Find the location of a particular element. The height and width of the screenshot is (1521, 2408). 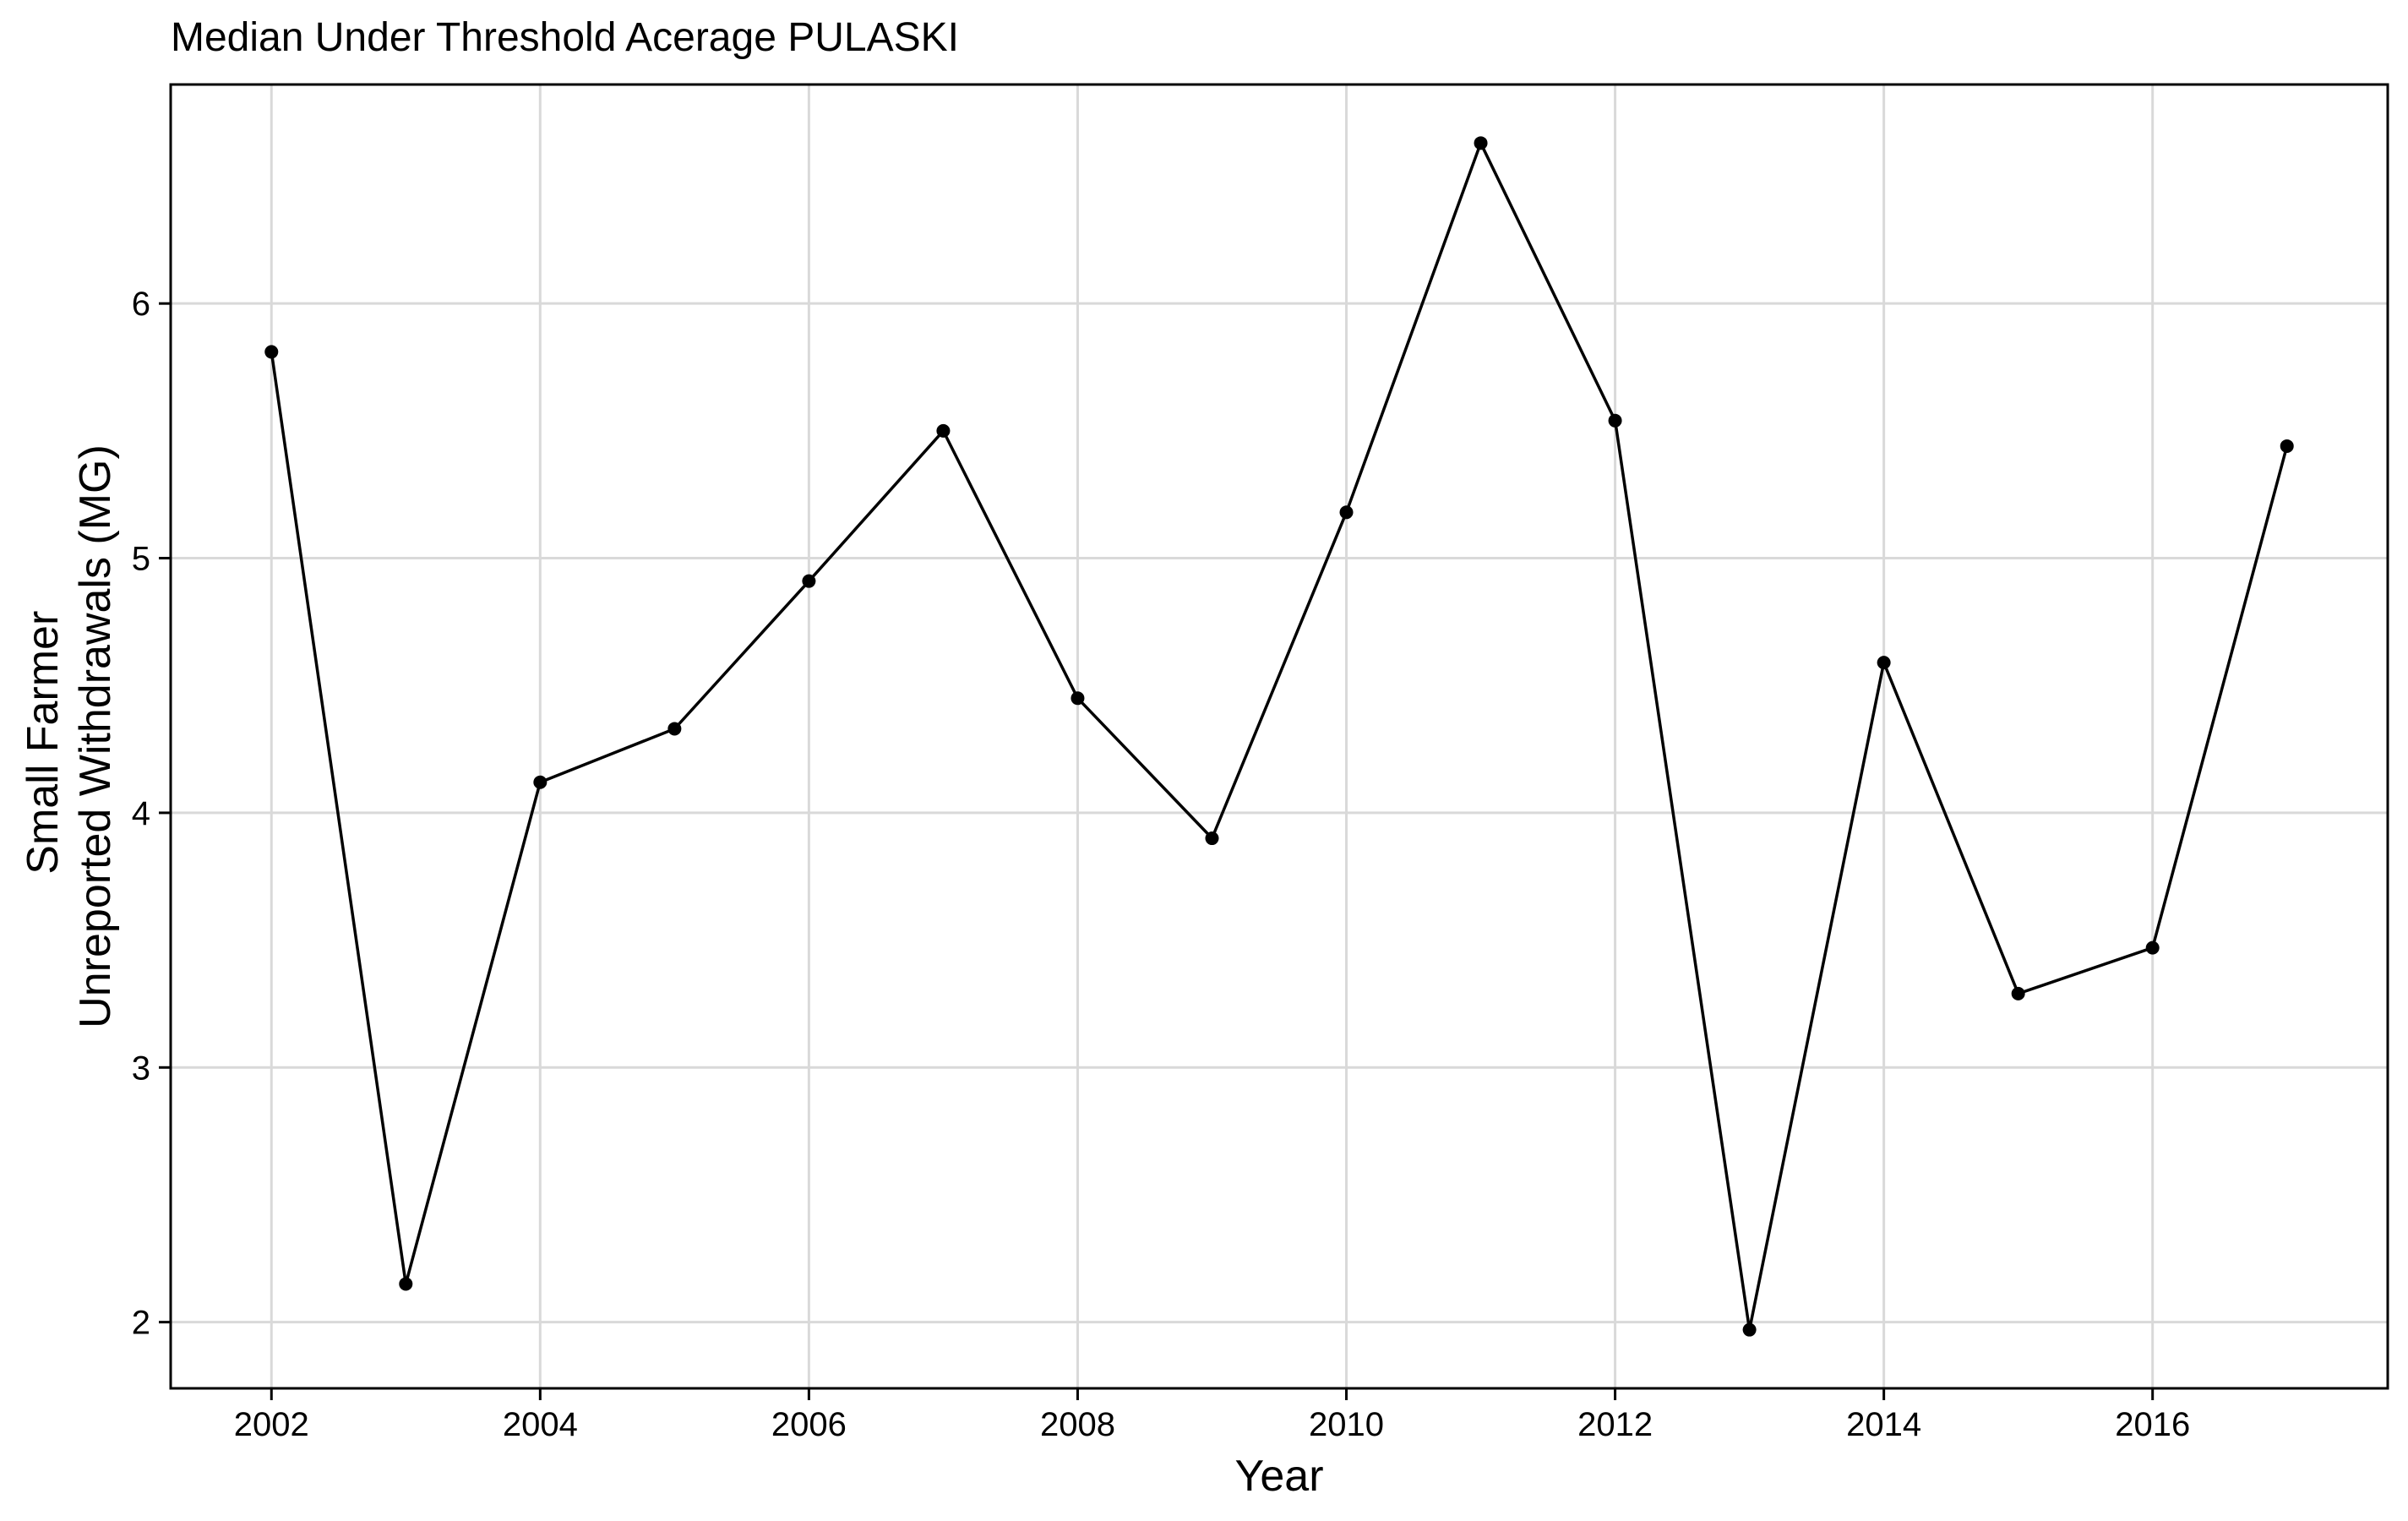

x-tick-label: 2010 is located at coordinates (1346, 1424).